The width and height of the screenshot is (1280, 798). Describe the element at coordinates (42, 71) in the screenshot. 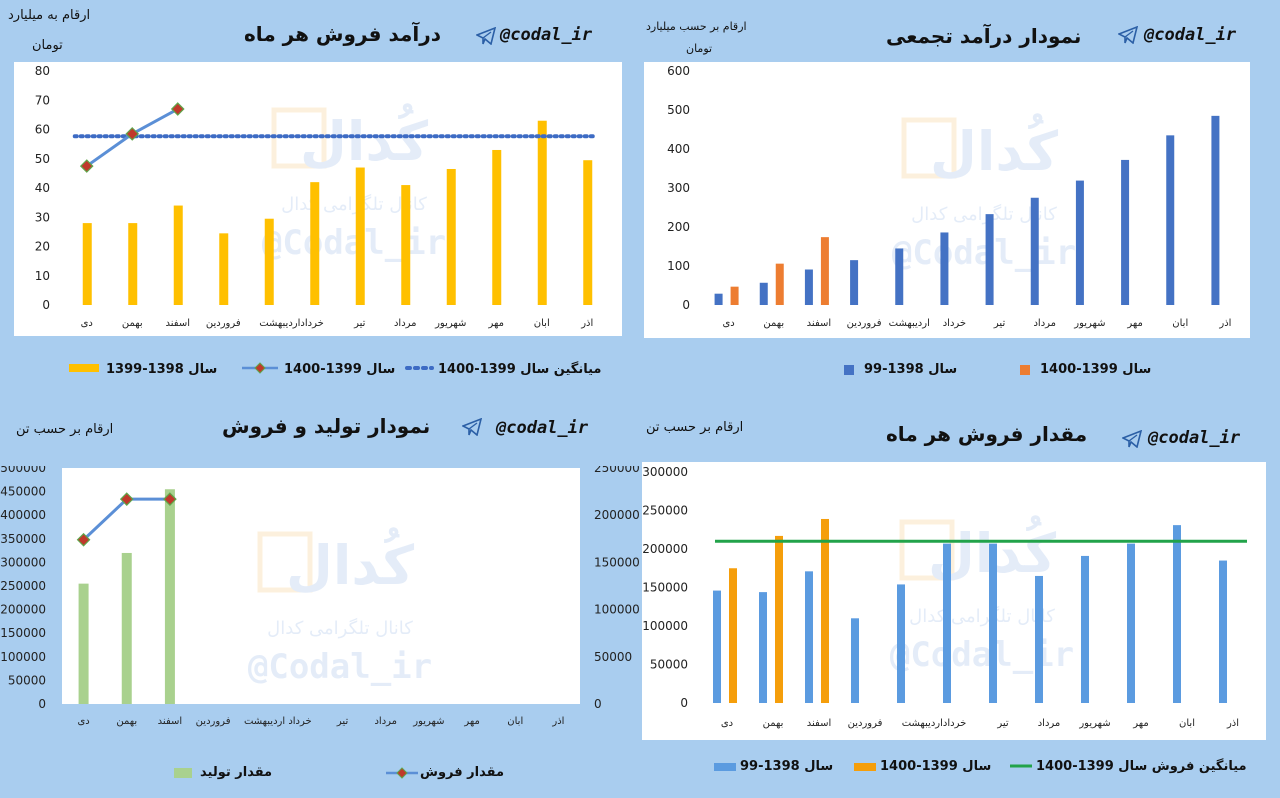

I see `y-tick-label: 80` at that location.